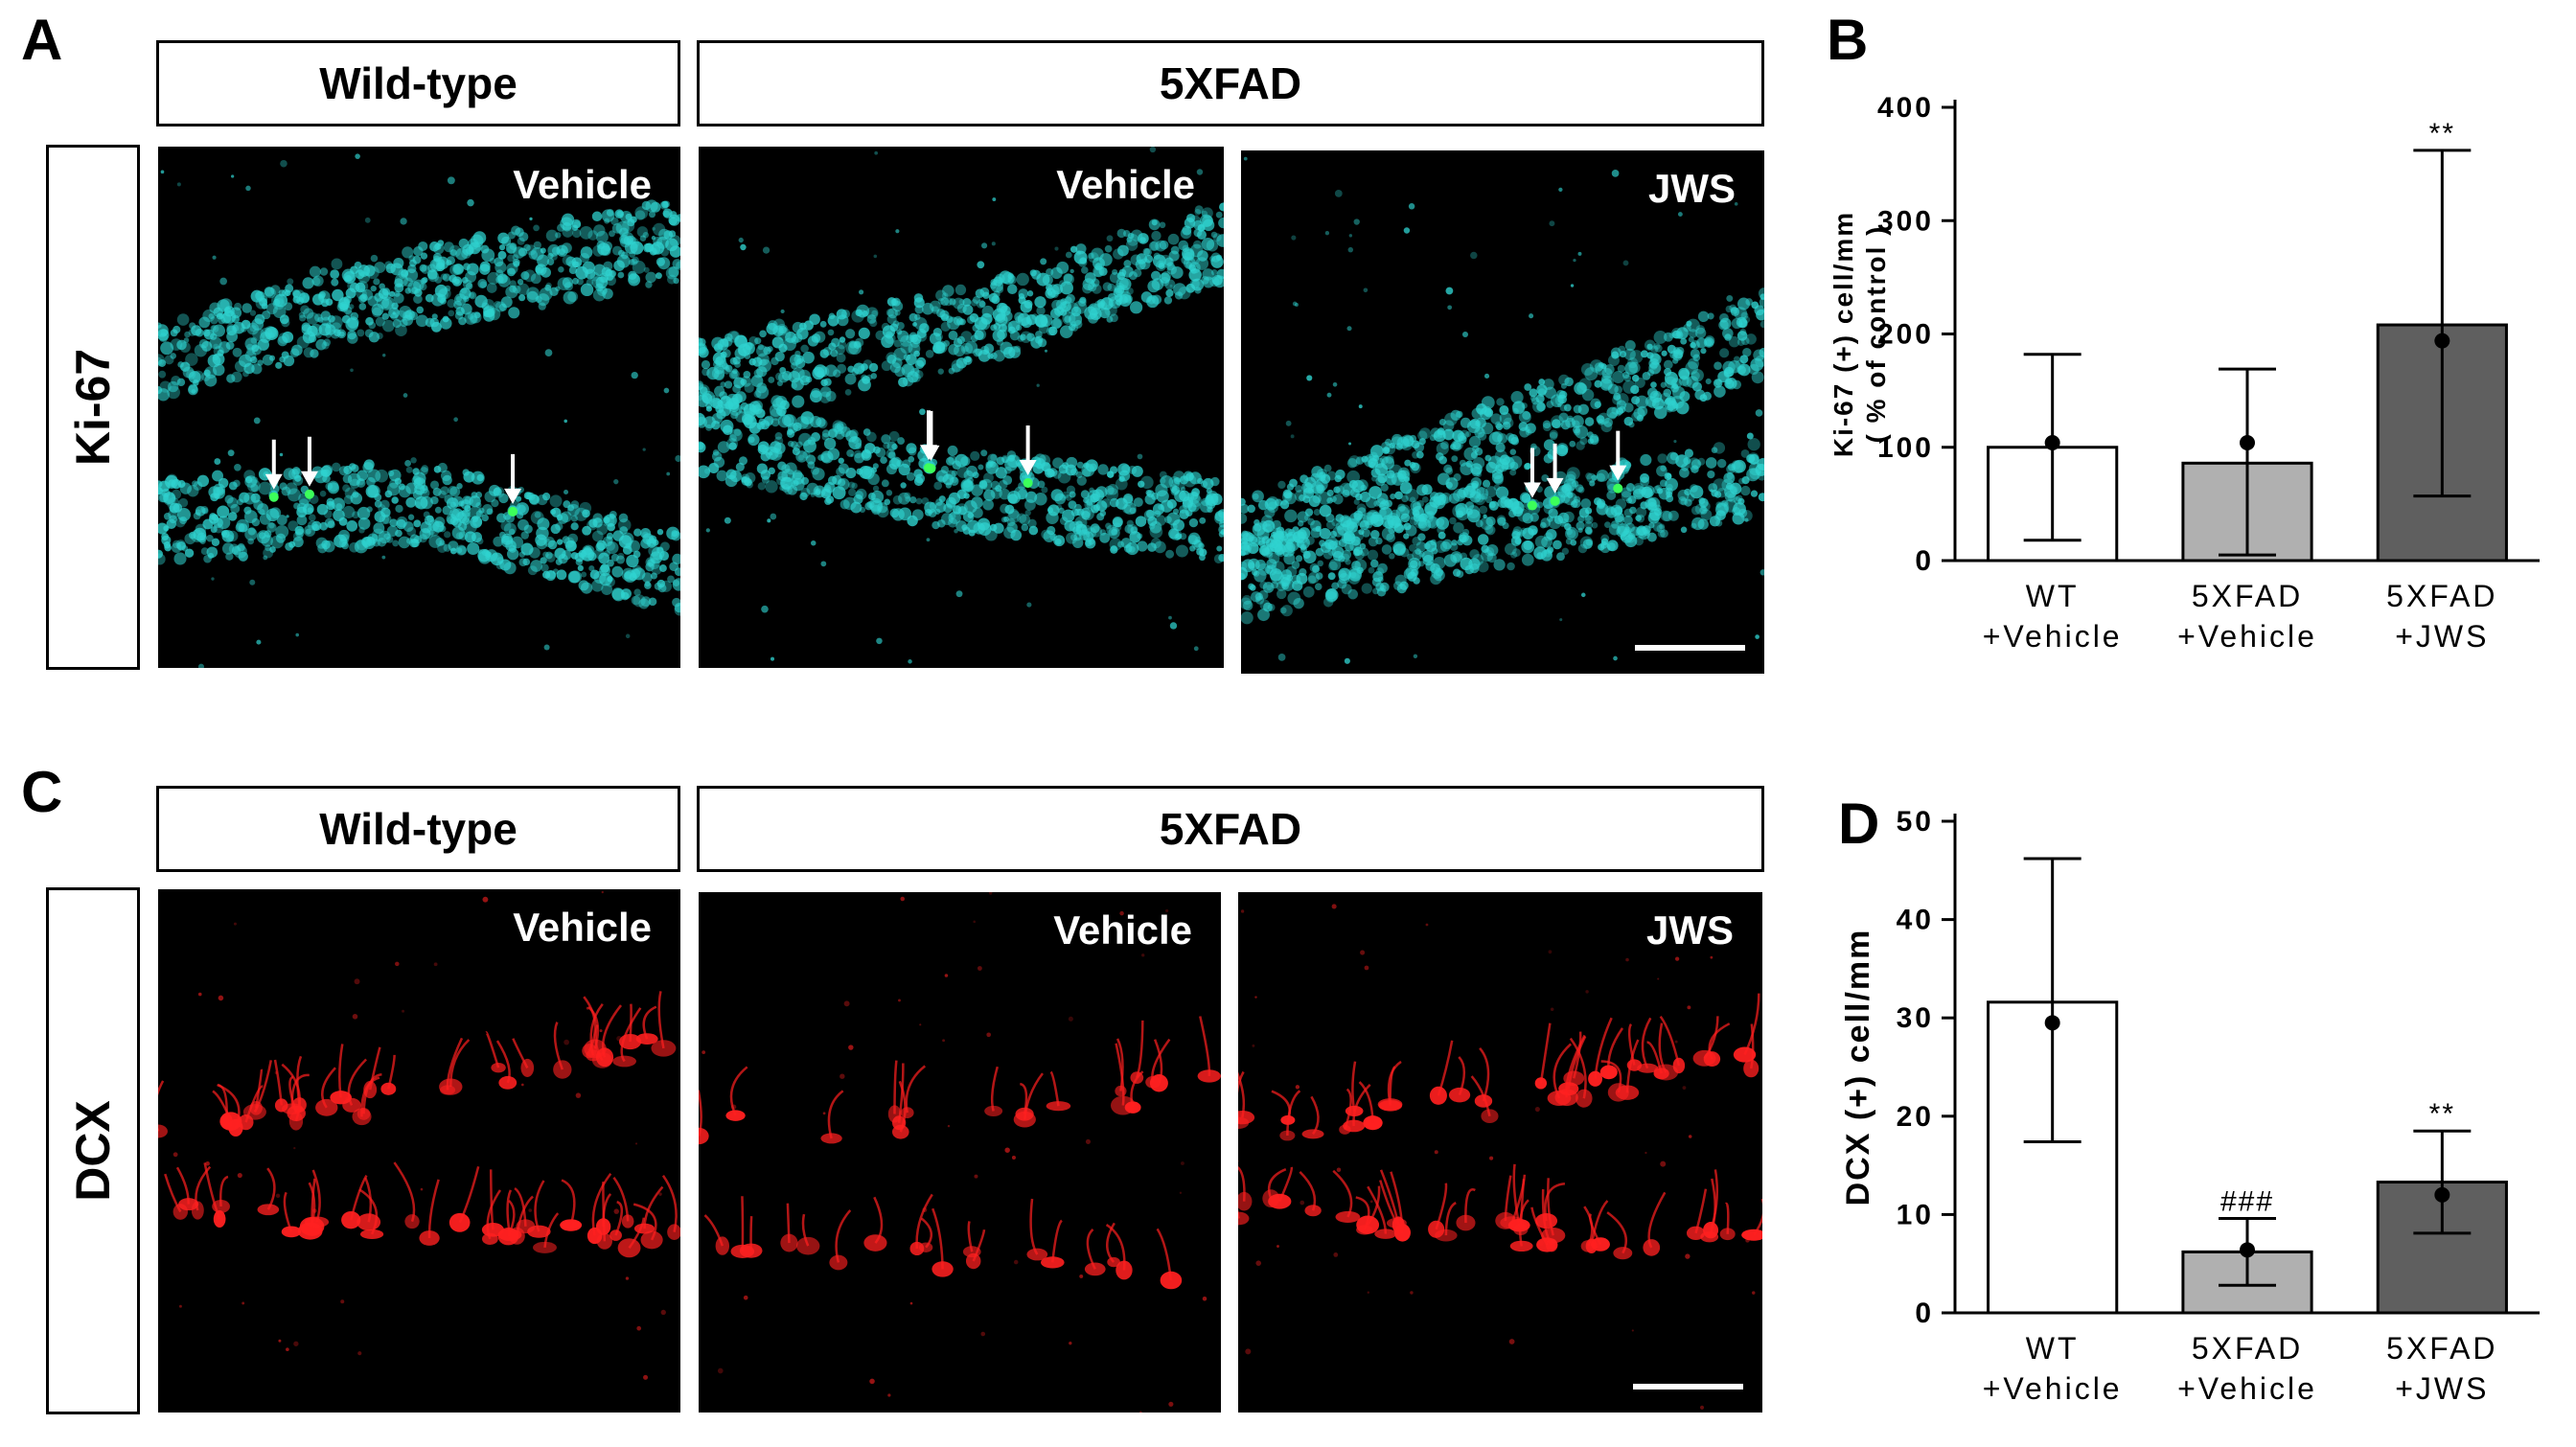  Describe the element at coordinates (1859, 334) in the screenshot. I see `y-axis-label: Ki-67 (+) cell/mm( % of control )` at that location.